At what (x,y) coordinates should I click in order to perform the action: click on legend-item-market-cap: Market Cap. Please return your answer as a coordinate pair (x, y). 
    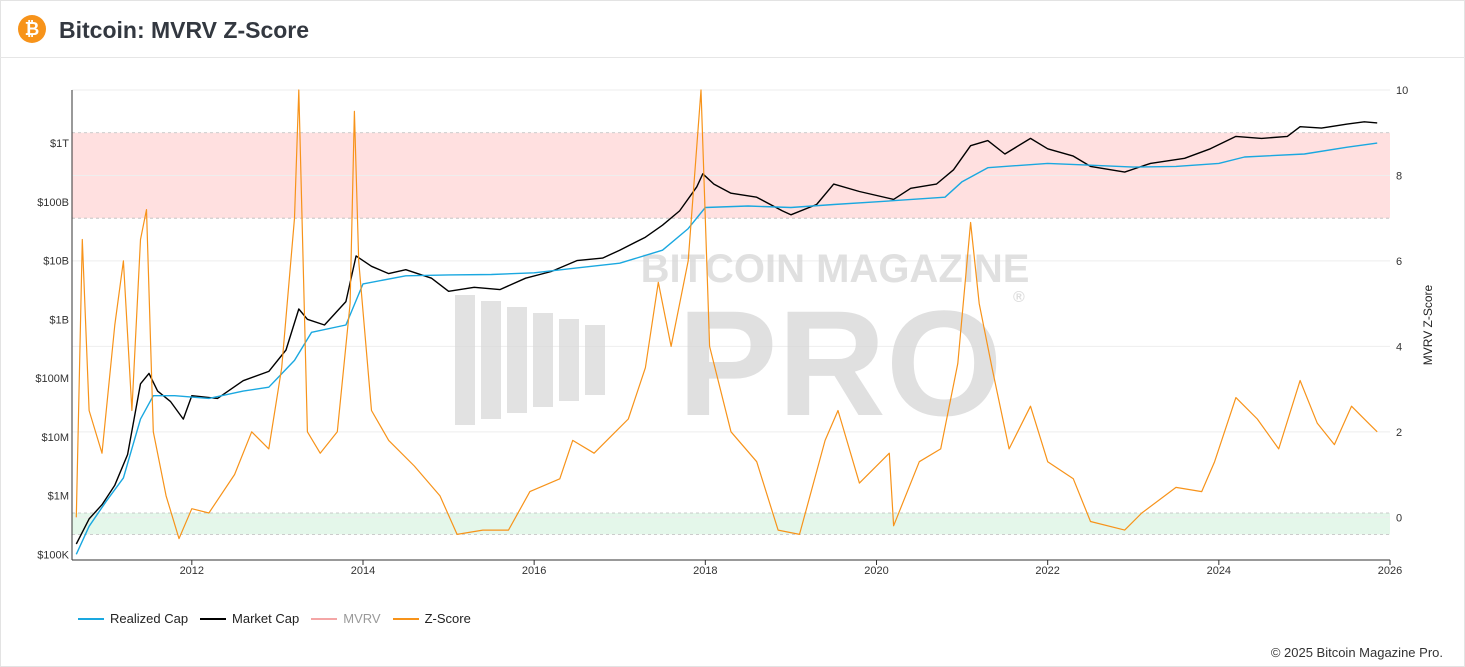
    Looking at the image, I should click on (249, 618).